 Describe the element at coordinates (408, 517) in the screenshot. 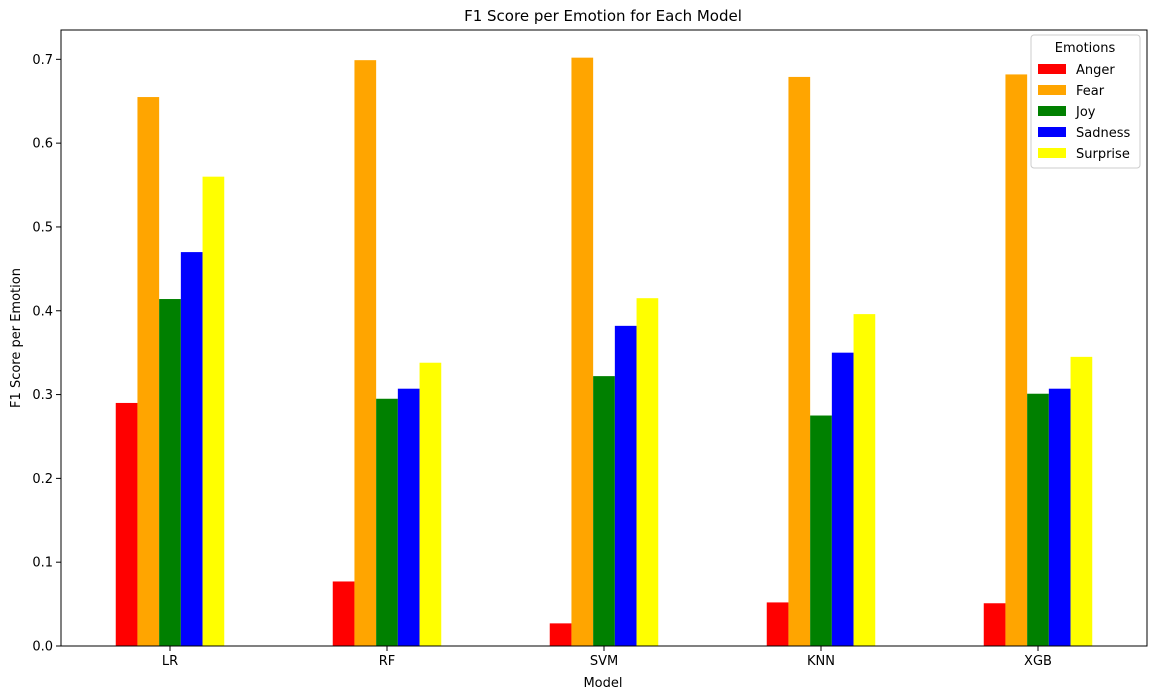

I see `bar-sadness-rf` at that location.